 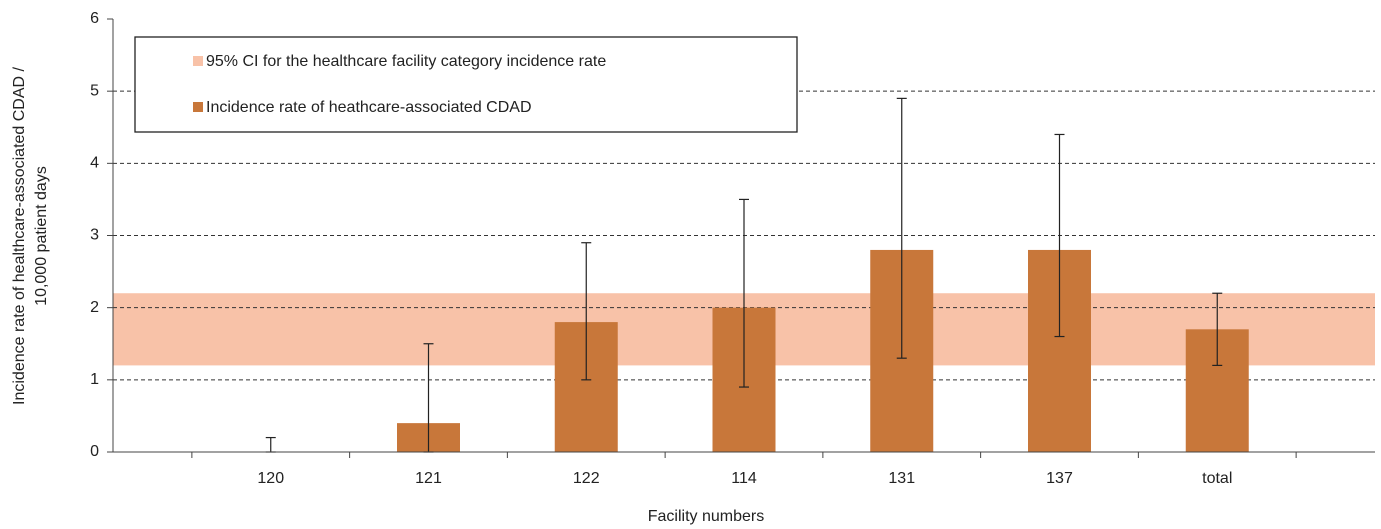 I want to click on y-tick-label: 0, so click(x=94, y=451).